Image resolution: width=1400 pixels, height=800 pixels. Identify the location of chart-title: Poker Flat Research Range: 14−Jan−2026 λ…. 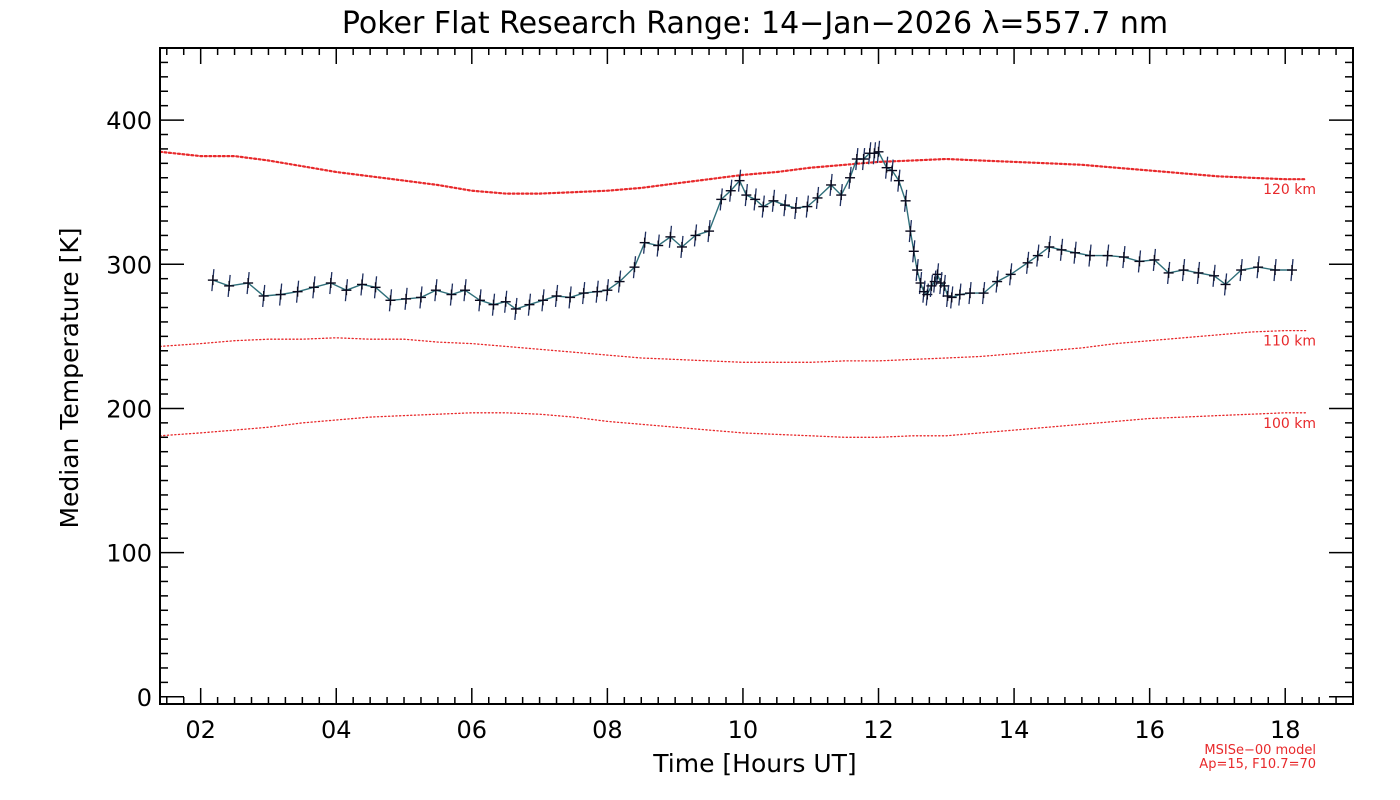
(755, 23).